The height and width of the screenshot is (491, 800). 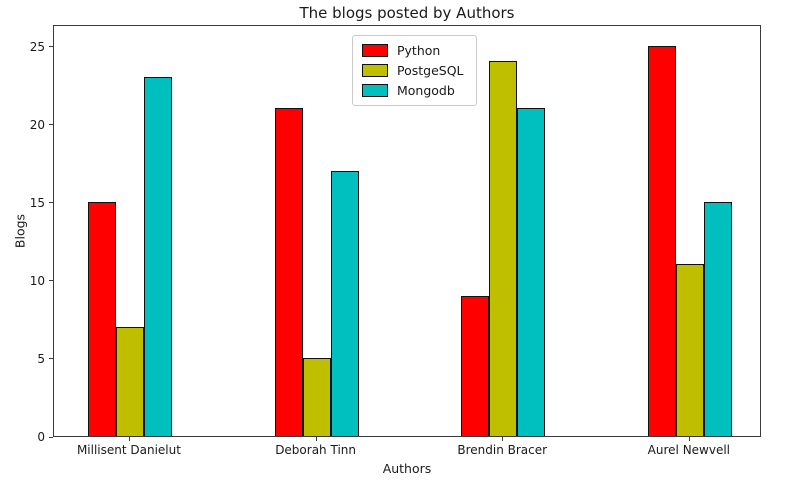 What do you see at coordinates (407, 13) in the screenshot?
I see `chart-title: The blogs posted by Authors` at bounding box center [407, 13].